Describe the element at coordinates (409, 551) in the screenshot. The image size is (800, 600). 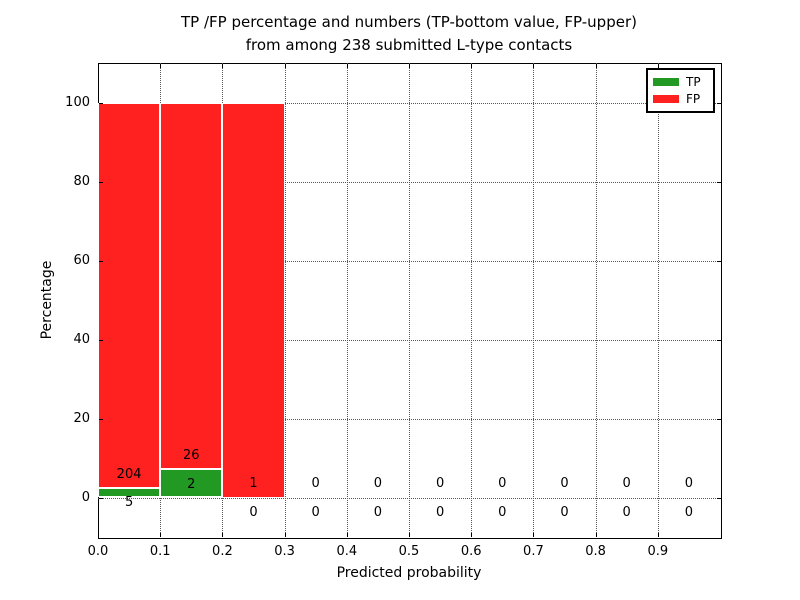
I see `x-tick-label: 0.5` at that location.